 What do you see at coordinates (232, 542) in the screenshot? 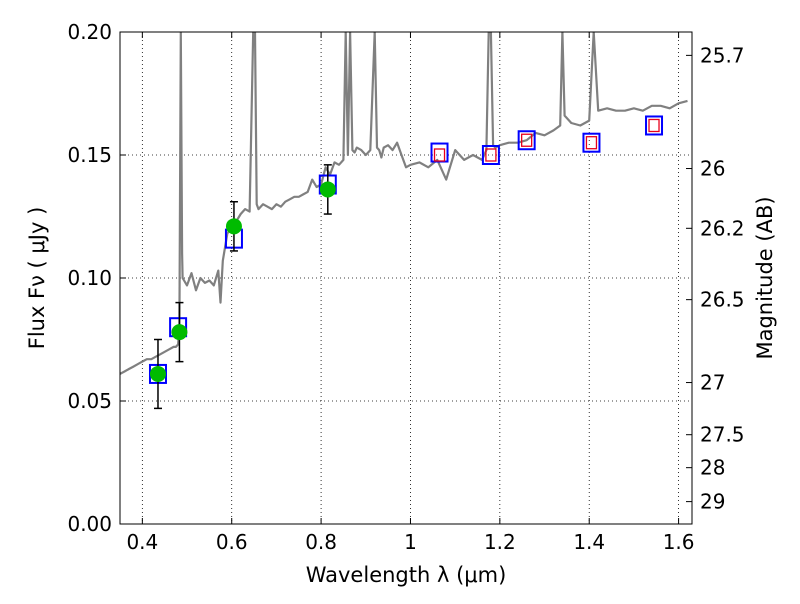
I see `x-tick-label: 0.6` at bounding box center [232, 542].